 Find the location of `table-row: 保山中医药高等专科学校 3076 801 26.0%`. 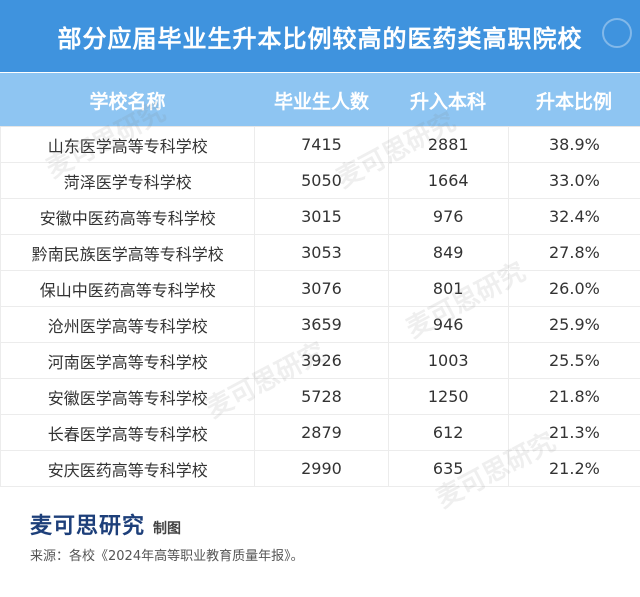

table-row: 保山中医药高等专科学校 3076 801 26.0% is located at coordinates (320, 289).